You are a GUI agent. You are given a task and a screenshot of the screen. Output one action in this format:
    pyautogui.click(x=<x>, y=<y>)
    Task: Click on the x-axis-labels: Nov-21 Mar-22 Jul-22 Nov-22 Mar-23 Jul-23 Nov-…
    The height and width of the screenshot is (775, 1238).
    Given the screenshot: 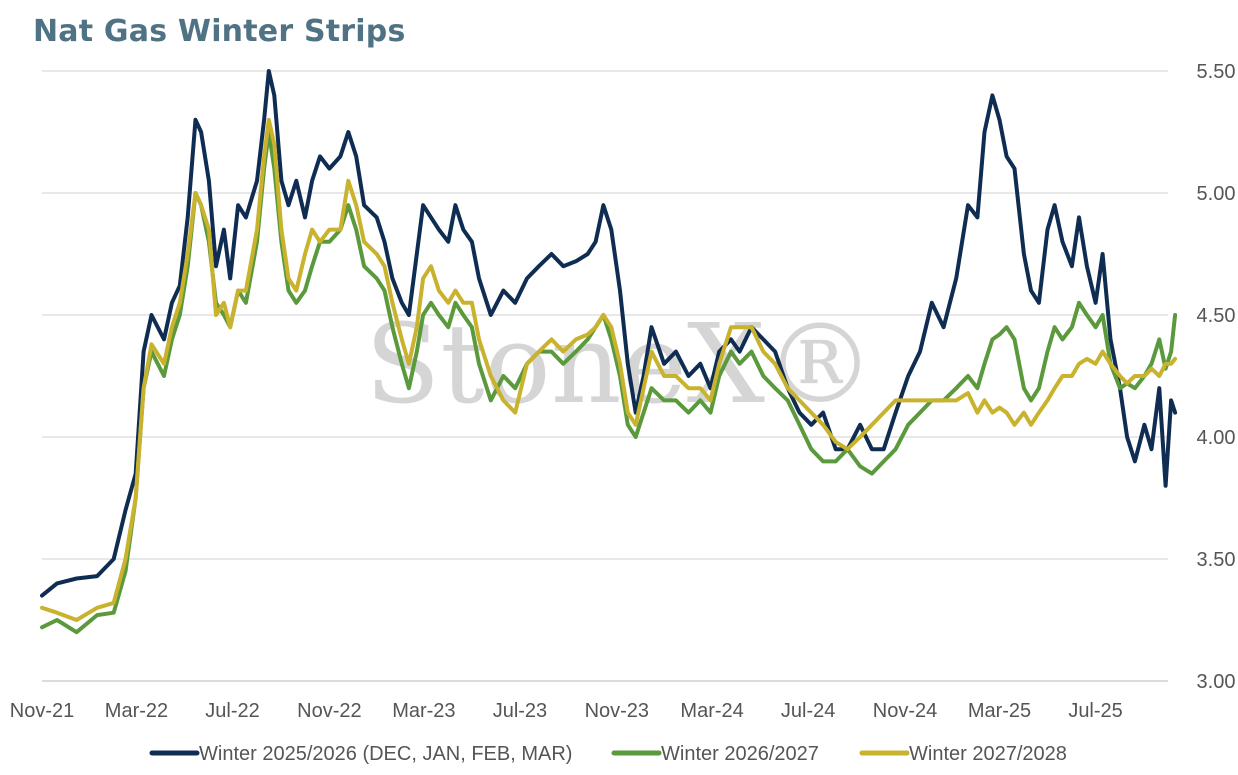 What is the action you would take?
    pyautogui.click(x=566, y=711)
    